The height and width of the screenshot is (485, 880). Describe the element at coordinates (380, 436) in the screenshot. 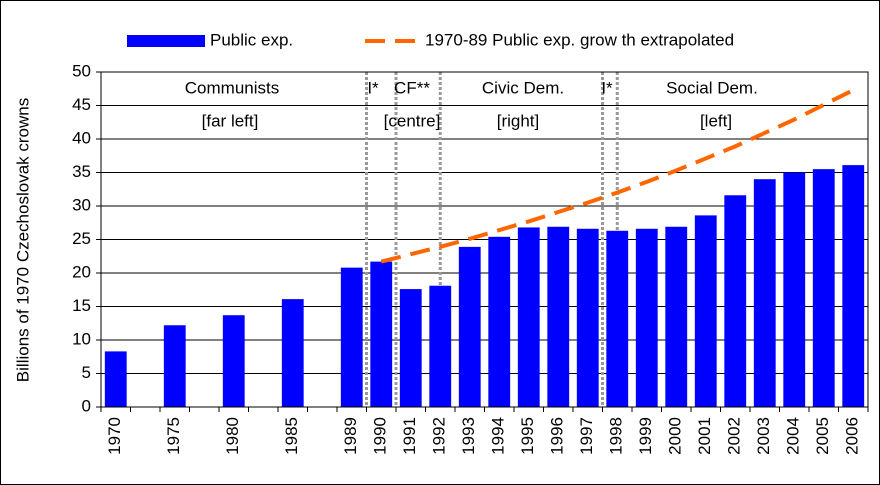

I see `x-tick-label: 1990` at that location.